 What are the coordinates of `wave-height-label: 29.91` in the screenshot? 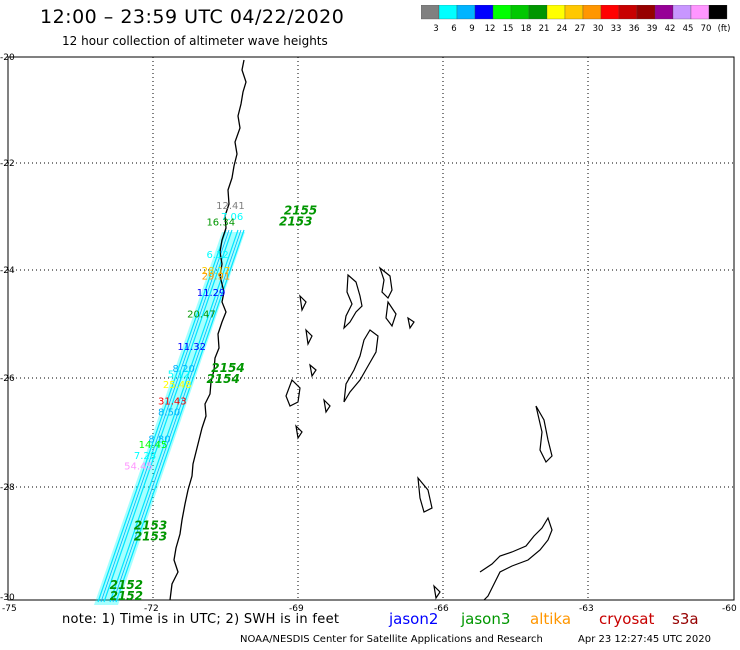 It's located at (216, 277).